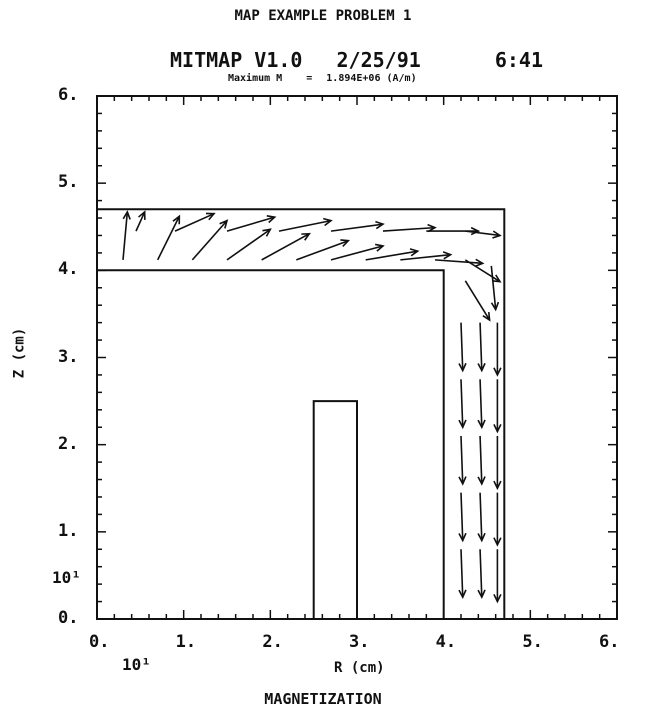 The height and width of the screenshot is (719, 646). Describe the element at coordinates (335, 510) in the screenshot. I see `region-center-post` at that location.